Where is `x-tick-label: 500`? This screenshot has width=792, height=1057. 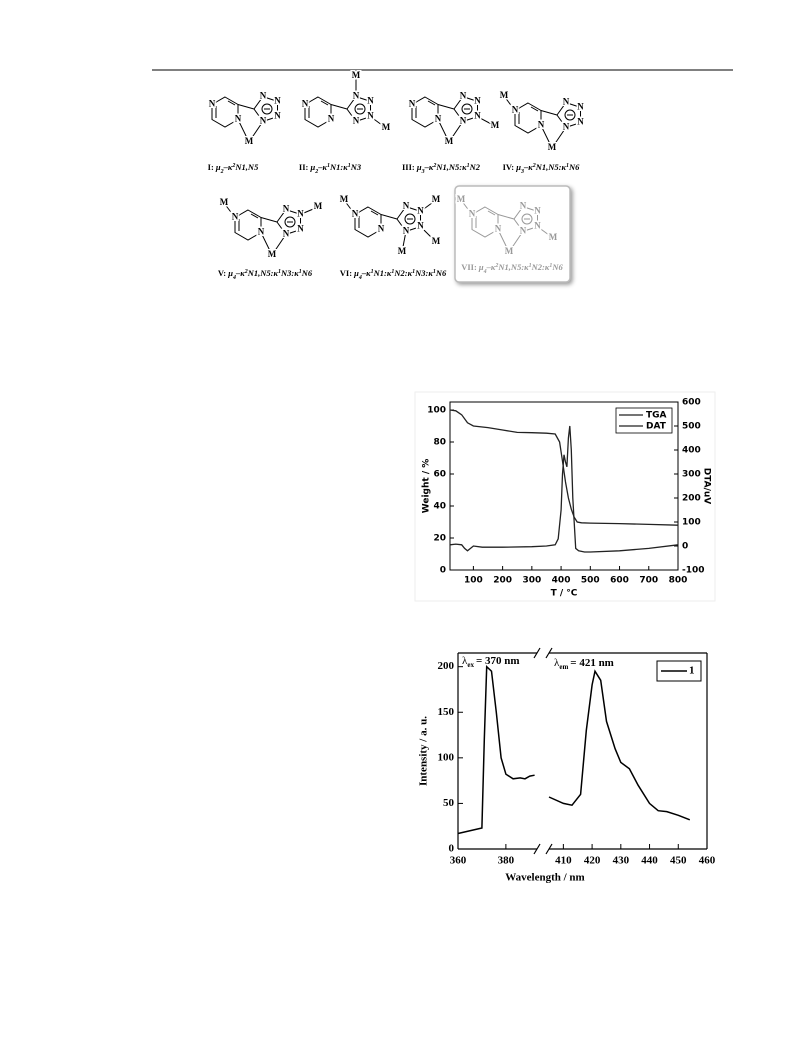
x-tick-label: 500 is located at coordinates (590, 581).